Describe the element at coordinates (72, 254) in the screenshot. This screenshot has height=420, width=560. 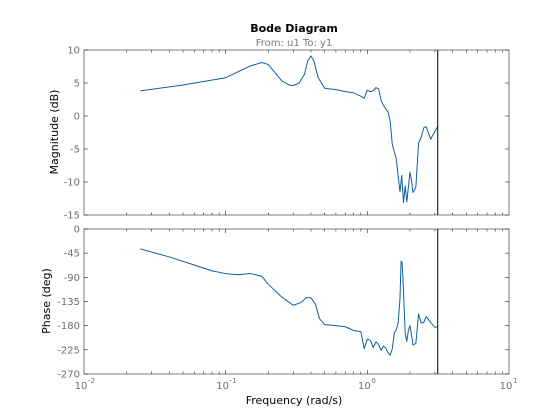
I see `phase-y-tick-label: -45` at that location.